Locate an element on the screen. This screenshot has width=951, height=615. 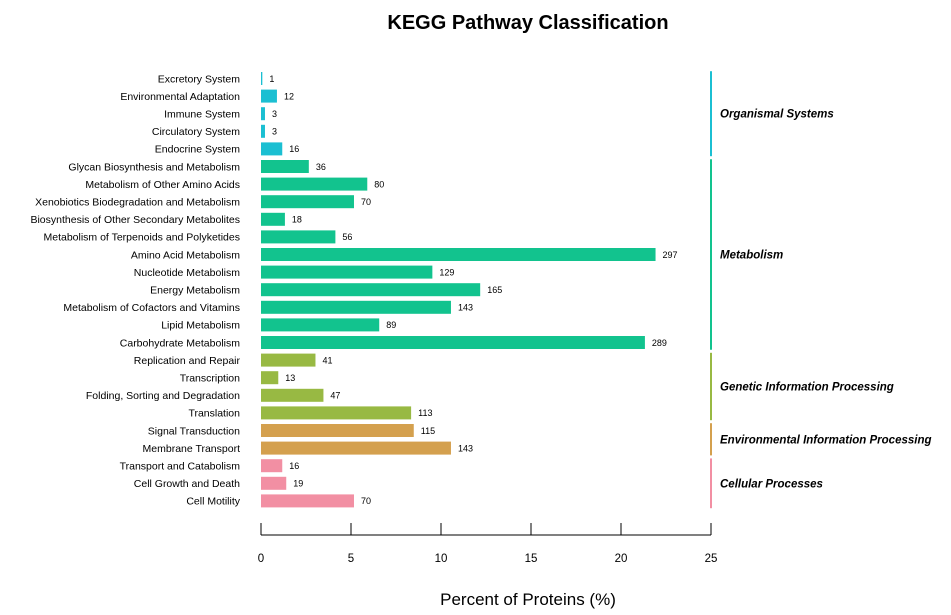
bar-value-label: 13 is located at coordinates (290, 378).